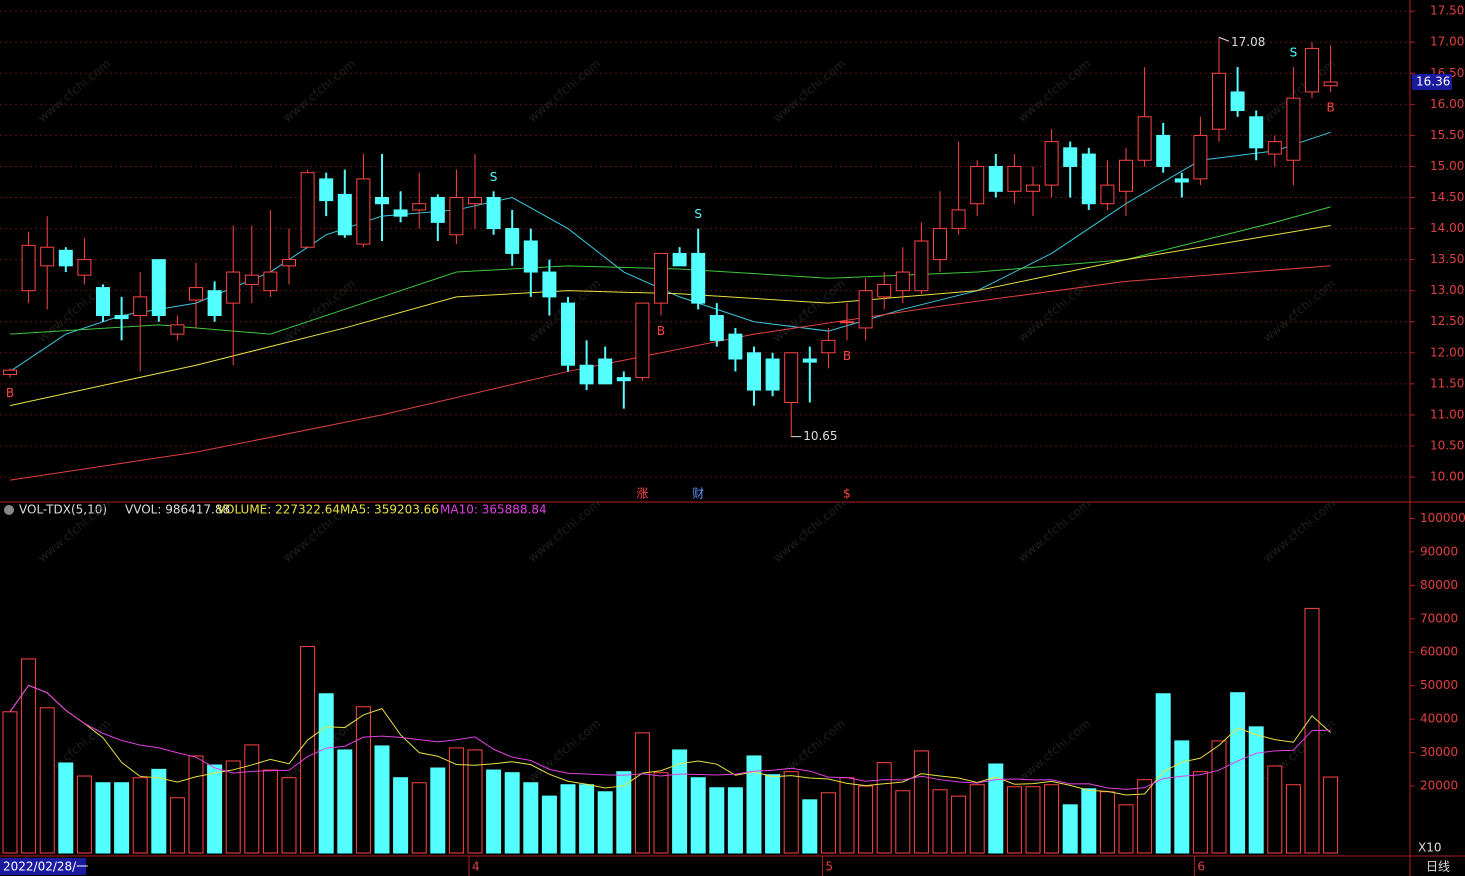  I want to click on y-tick-label: 70000, so click(1439, 618).